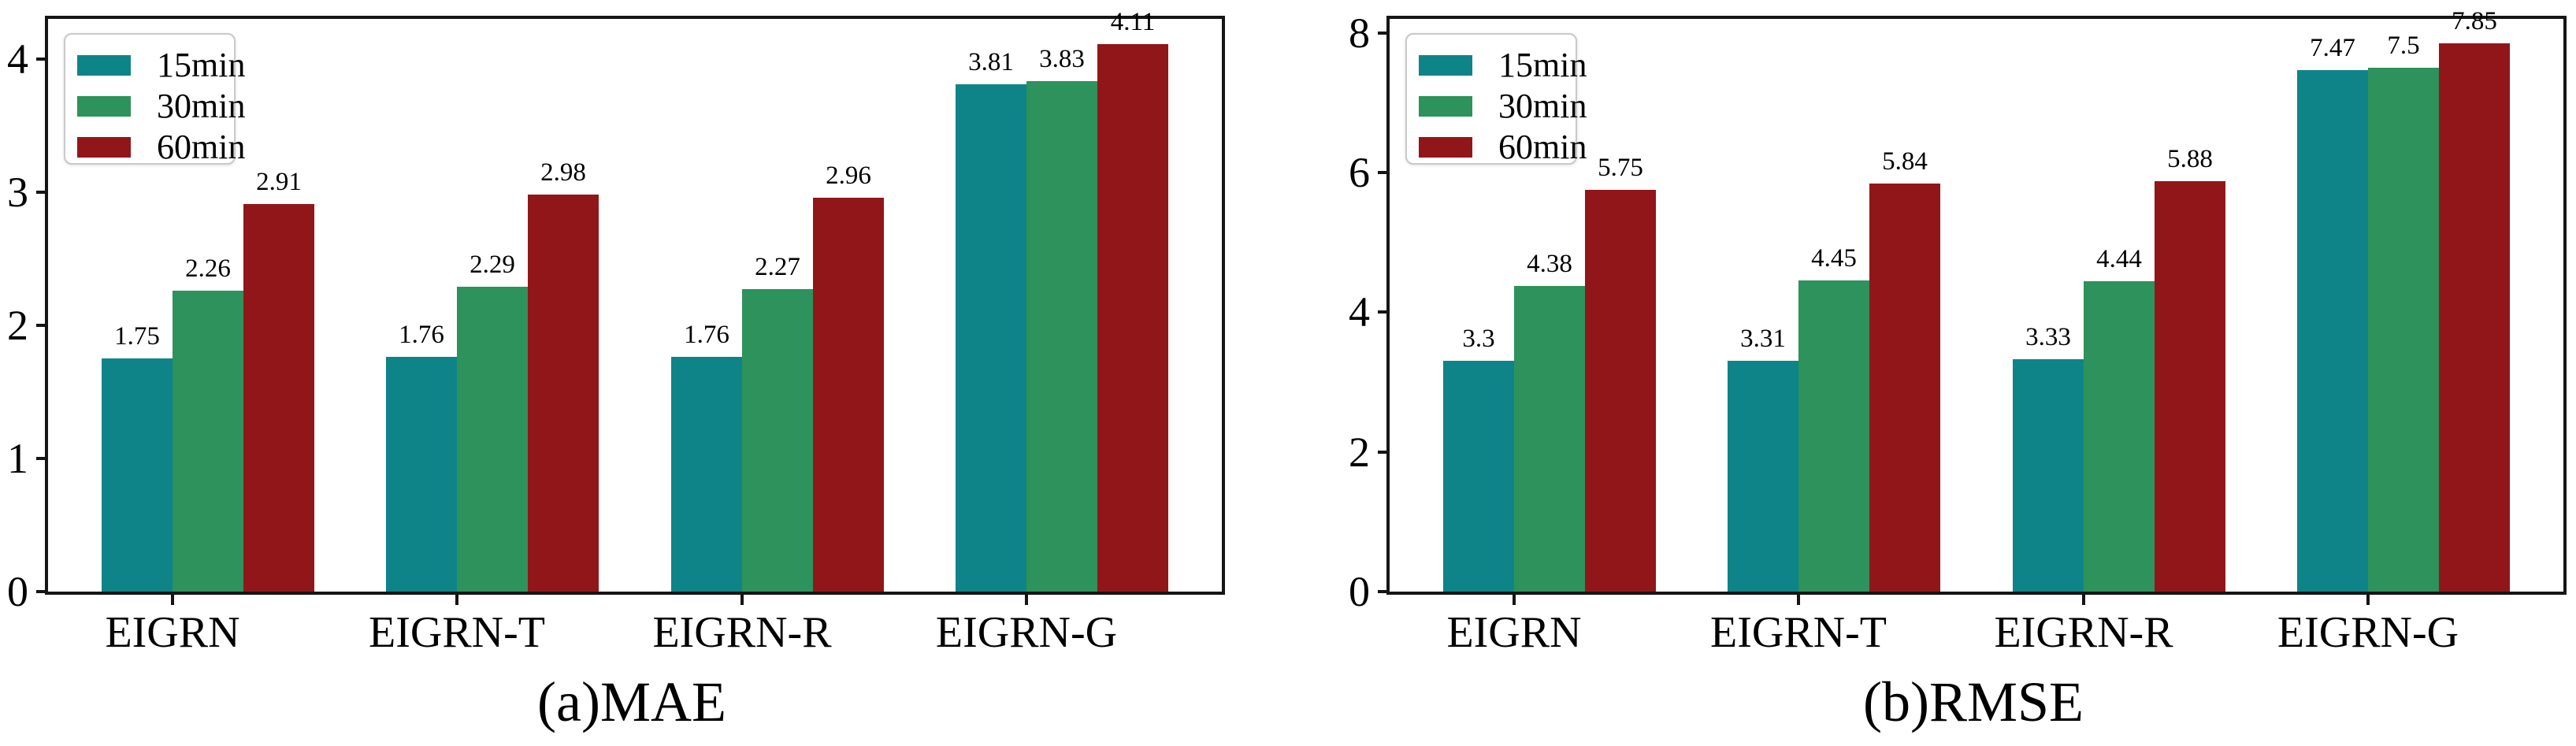 The image size is (2576, 746). What do you see at coordinates (1062, 59) in the screenshot?
I see `bar-value-label: 3.83` at bounding box center [1062, 59].